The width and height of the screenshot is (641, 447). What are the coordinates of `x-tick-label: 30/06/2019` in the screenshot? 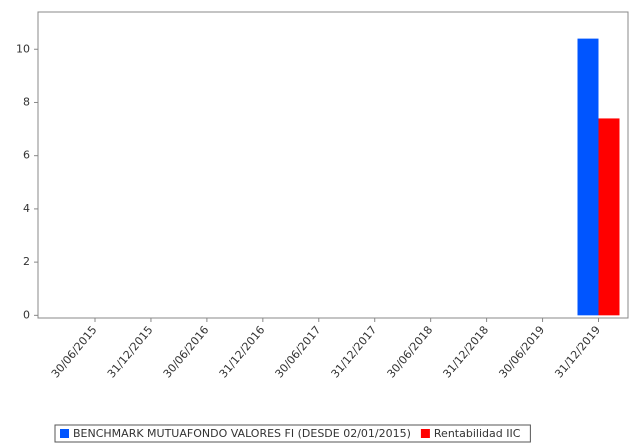 It's located at (521, 352).